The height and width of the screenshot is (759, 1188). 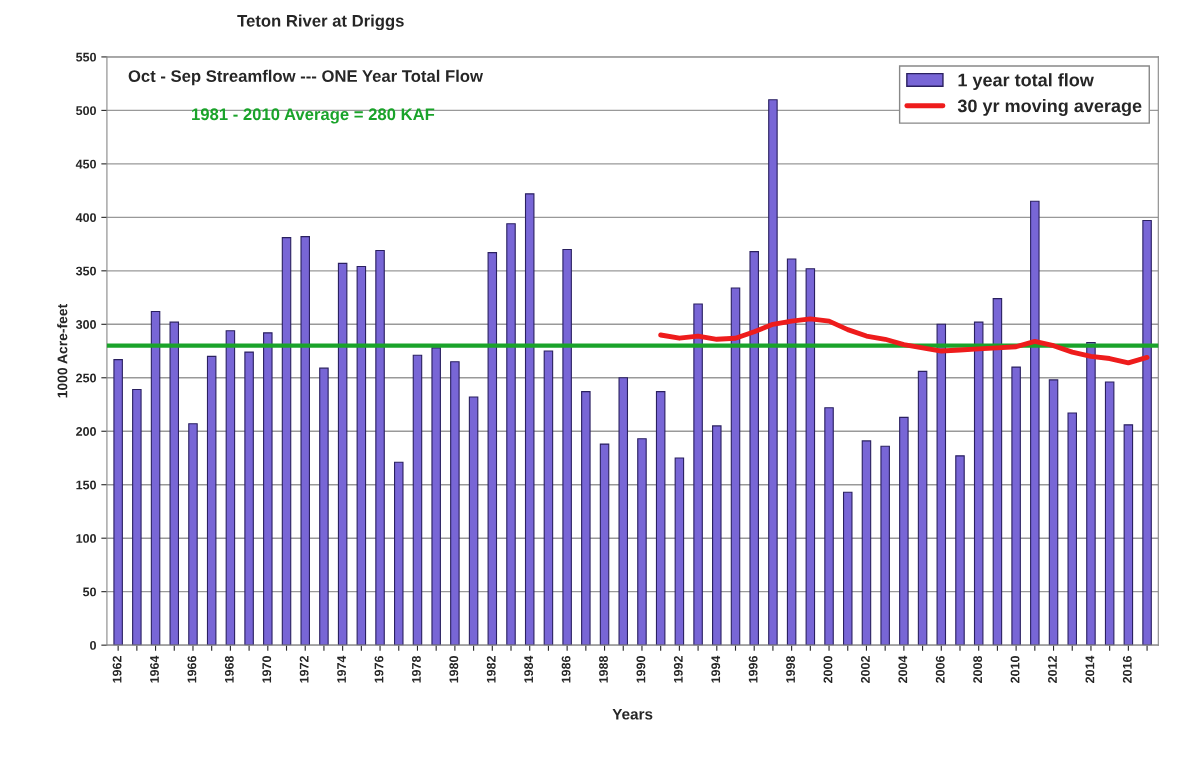 I want to click on x-tick-label: 1994, so click(x=716, y=669).